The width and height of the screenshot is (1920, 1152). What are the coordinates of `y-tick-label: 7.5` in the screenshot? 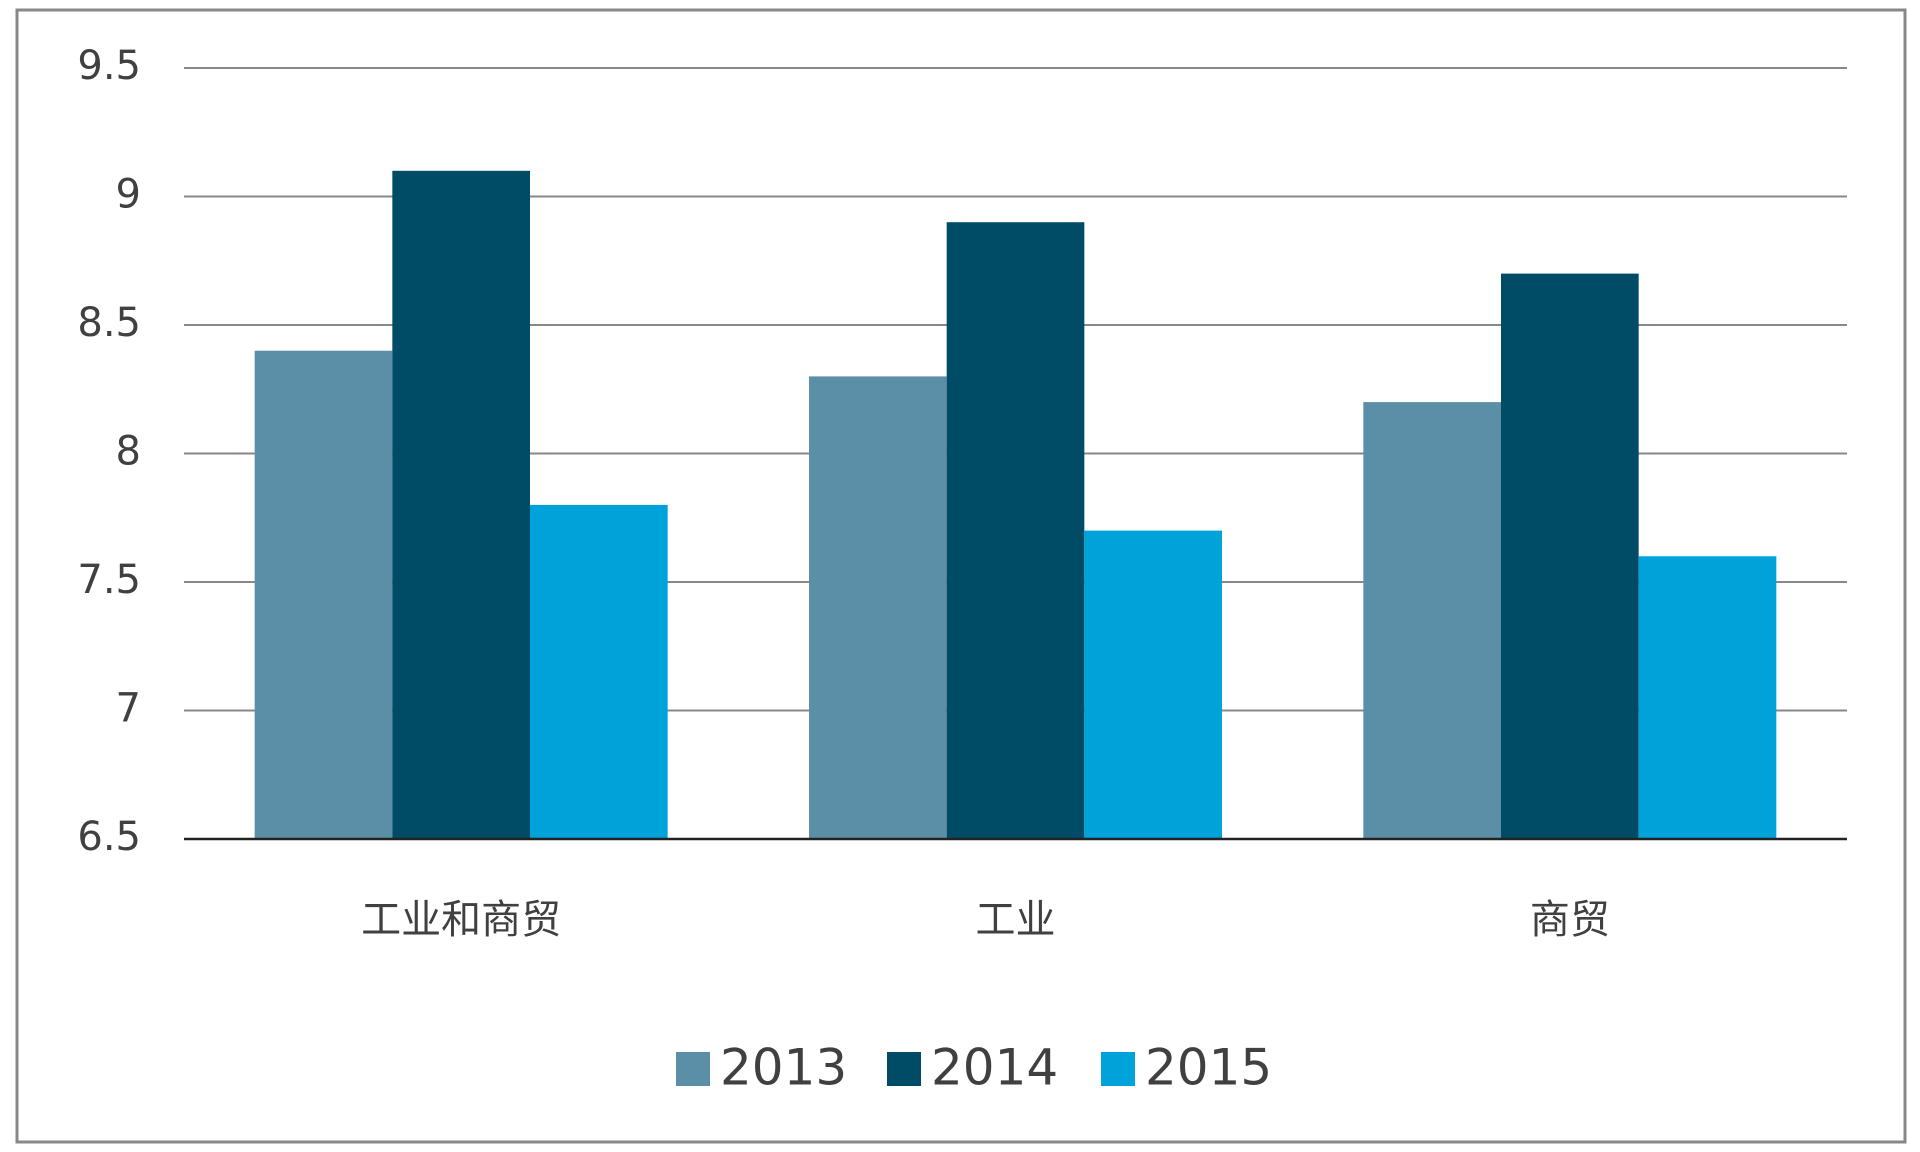 It's located at (109, 580).